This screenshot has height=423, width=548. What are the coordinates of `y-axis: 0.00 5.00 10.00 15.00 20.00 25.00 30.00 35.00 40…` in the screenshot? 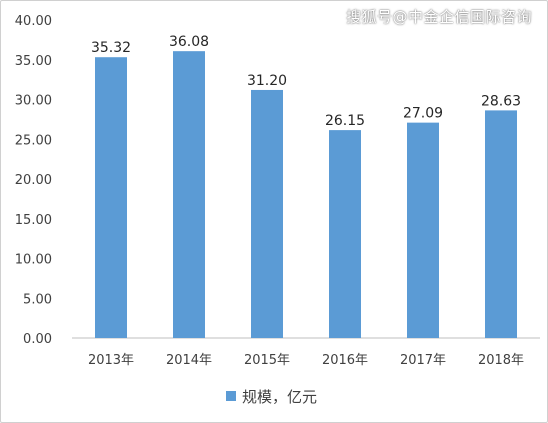 It's located at (33, 180).